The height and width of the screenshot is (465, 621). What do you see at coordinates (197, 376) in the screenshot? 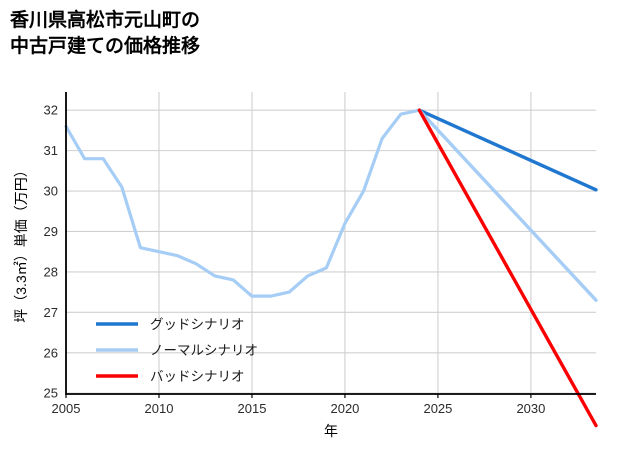
I see `legend-label: バッドシナリオ` at bounding box center [197, 376].